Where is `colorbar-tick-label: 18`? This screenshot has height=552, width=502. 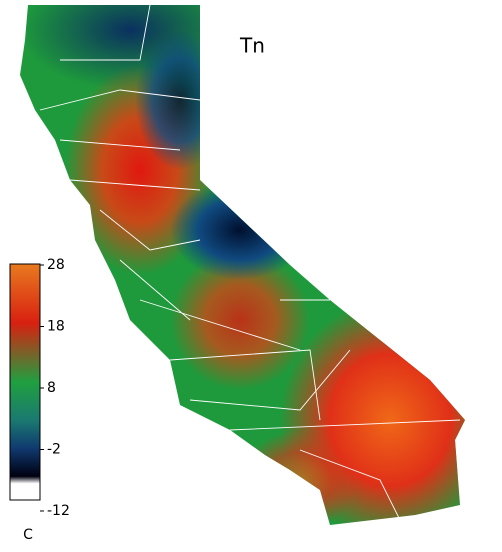
colorbar-tick-label: 18 is located at coordinates (56, 327).